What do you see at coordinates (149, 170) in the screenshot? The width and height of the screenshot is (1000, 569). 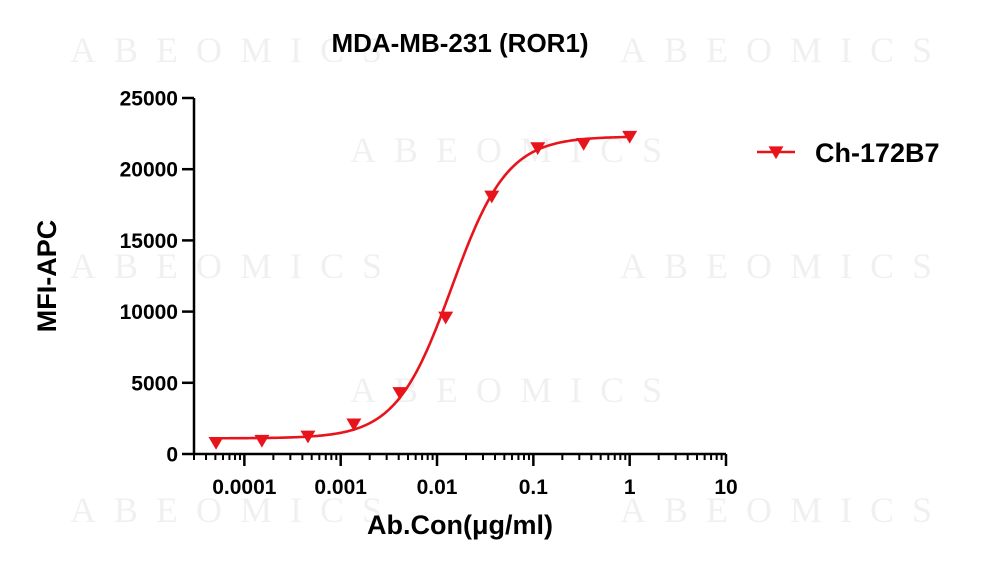 I see `y-tick-label: 20000` at bounding box center [149, 170].